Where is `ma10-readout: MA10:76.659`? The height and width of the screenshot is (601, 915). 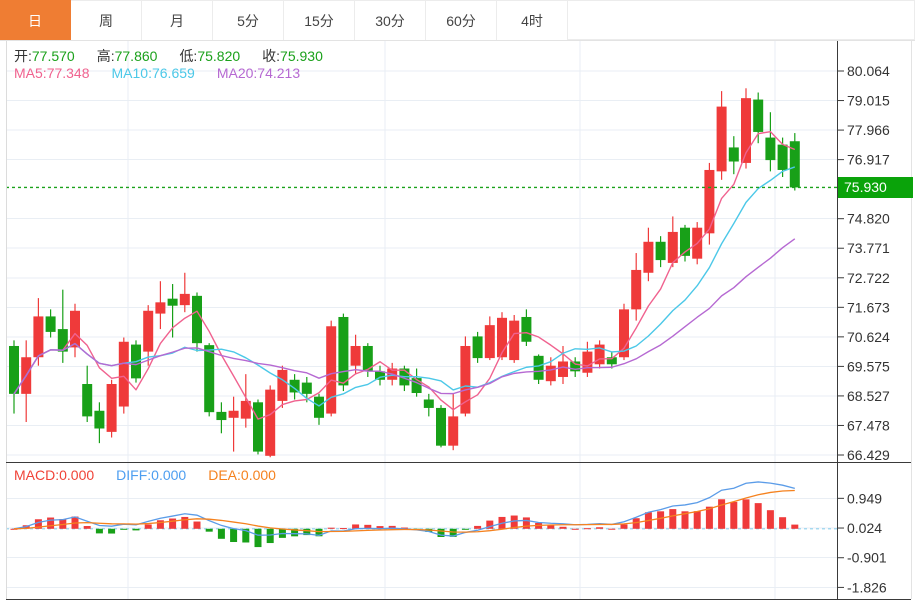 ma10-readout: MA10:76.659 is located at coordinates (153, 73).